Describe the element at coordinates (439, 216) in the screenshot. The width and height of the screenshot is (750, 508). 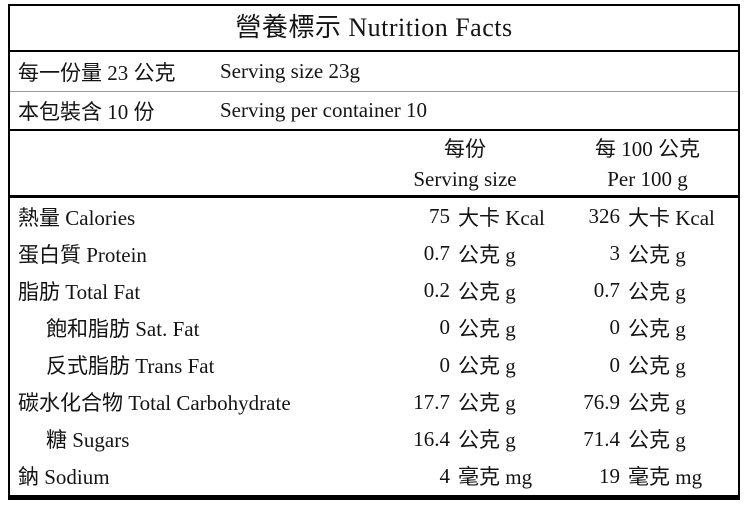
I see `per-serving-value: 75` at that location.